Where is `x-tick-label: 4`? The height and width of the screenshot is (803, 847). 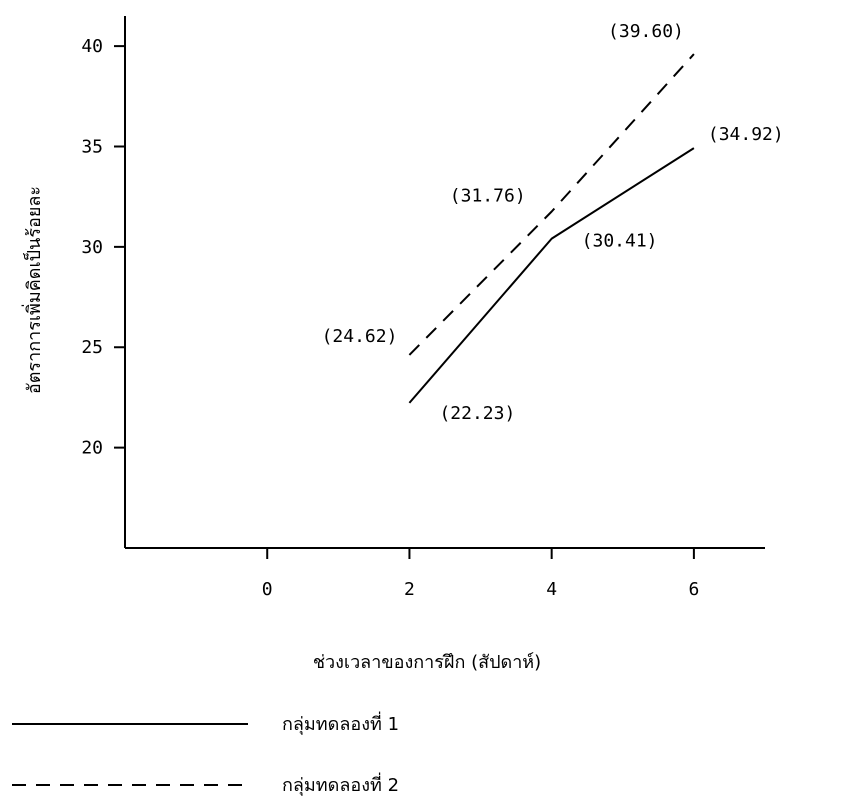
x-tick-label: 4 is located at coordinates (551, 589).